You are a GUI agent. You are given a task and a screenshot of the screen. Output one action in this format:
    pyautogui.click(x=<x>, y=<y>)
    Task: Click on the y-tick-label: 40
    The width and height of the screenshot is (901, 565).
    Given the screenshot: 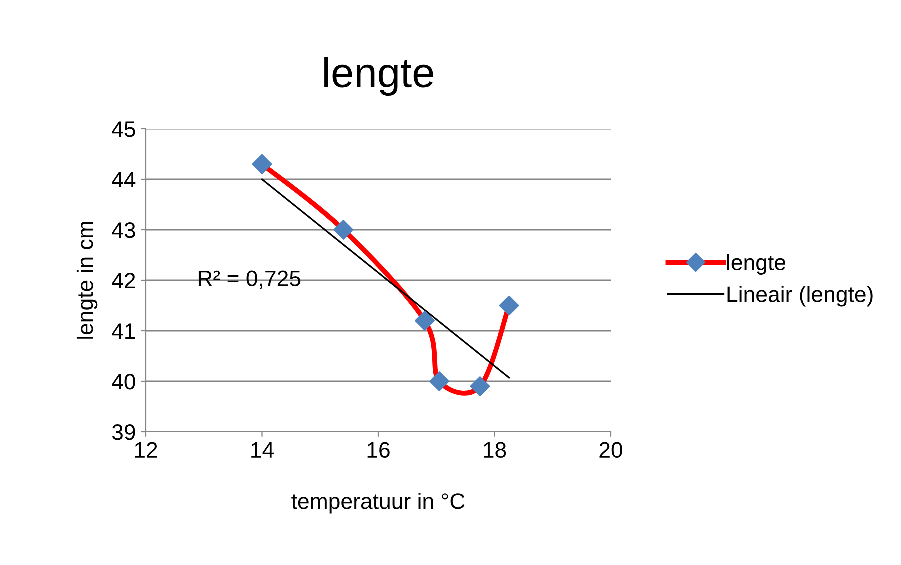 What is the action you would take?
    pyautogui.click(x=124, y=382)
    